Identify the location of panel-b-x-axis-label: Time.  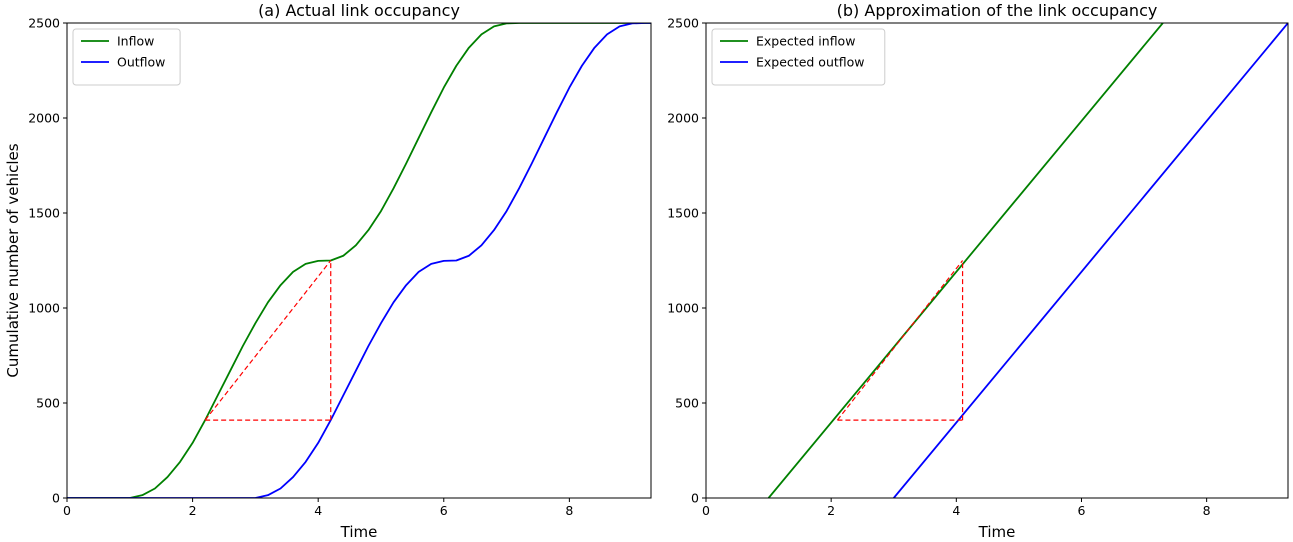
(997, 532).